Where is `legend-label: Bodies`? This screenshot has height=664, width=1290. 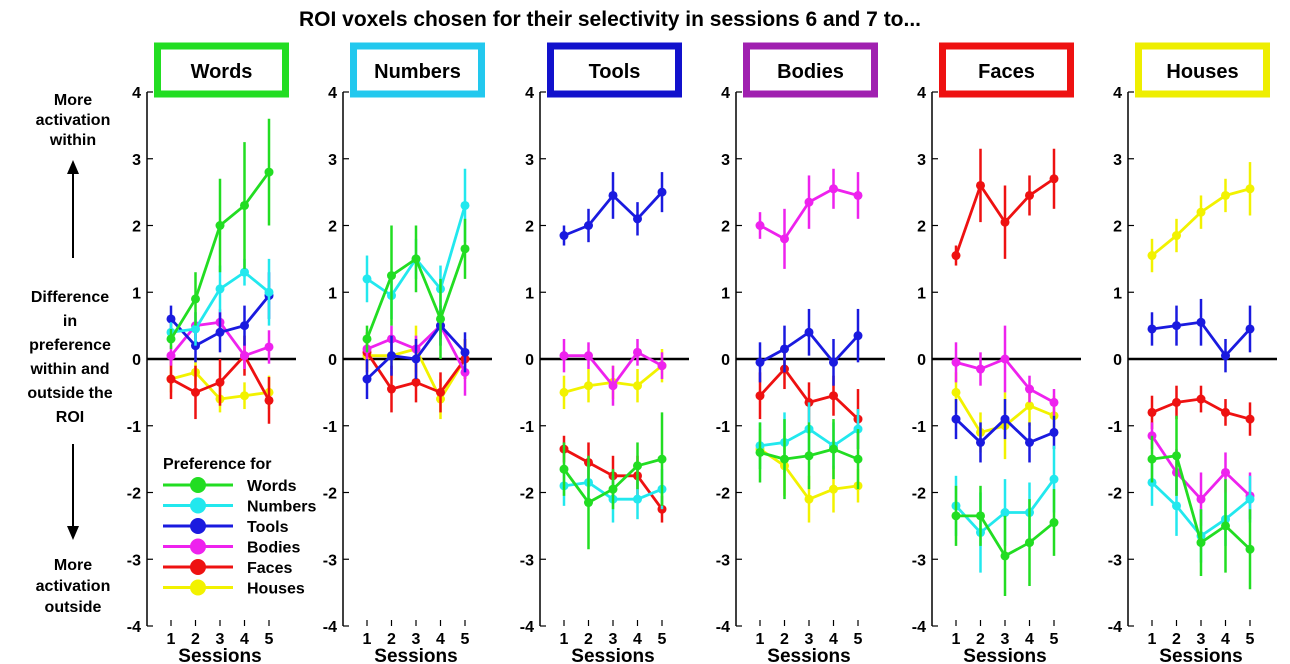
legend-label: Bodies is located at coordinates (273, 548).